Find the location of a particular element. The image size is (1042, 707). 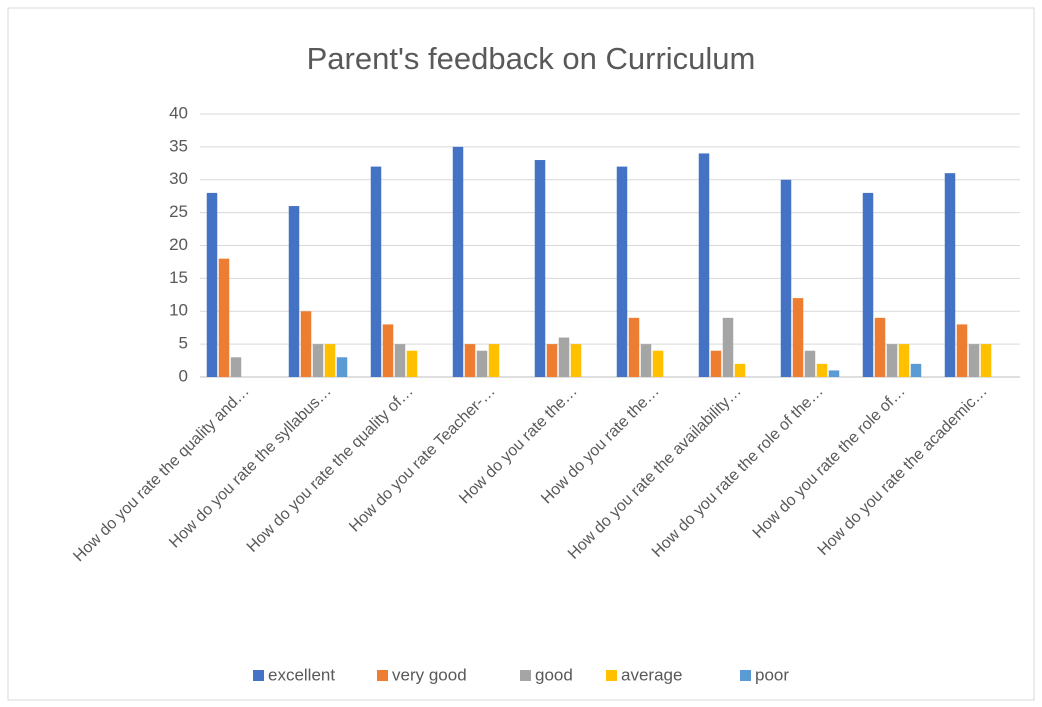

legend-label: good is located at coordinates (554, 674).